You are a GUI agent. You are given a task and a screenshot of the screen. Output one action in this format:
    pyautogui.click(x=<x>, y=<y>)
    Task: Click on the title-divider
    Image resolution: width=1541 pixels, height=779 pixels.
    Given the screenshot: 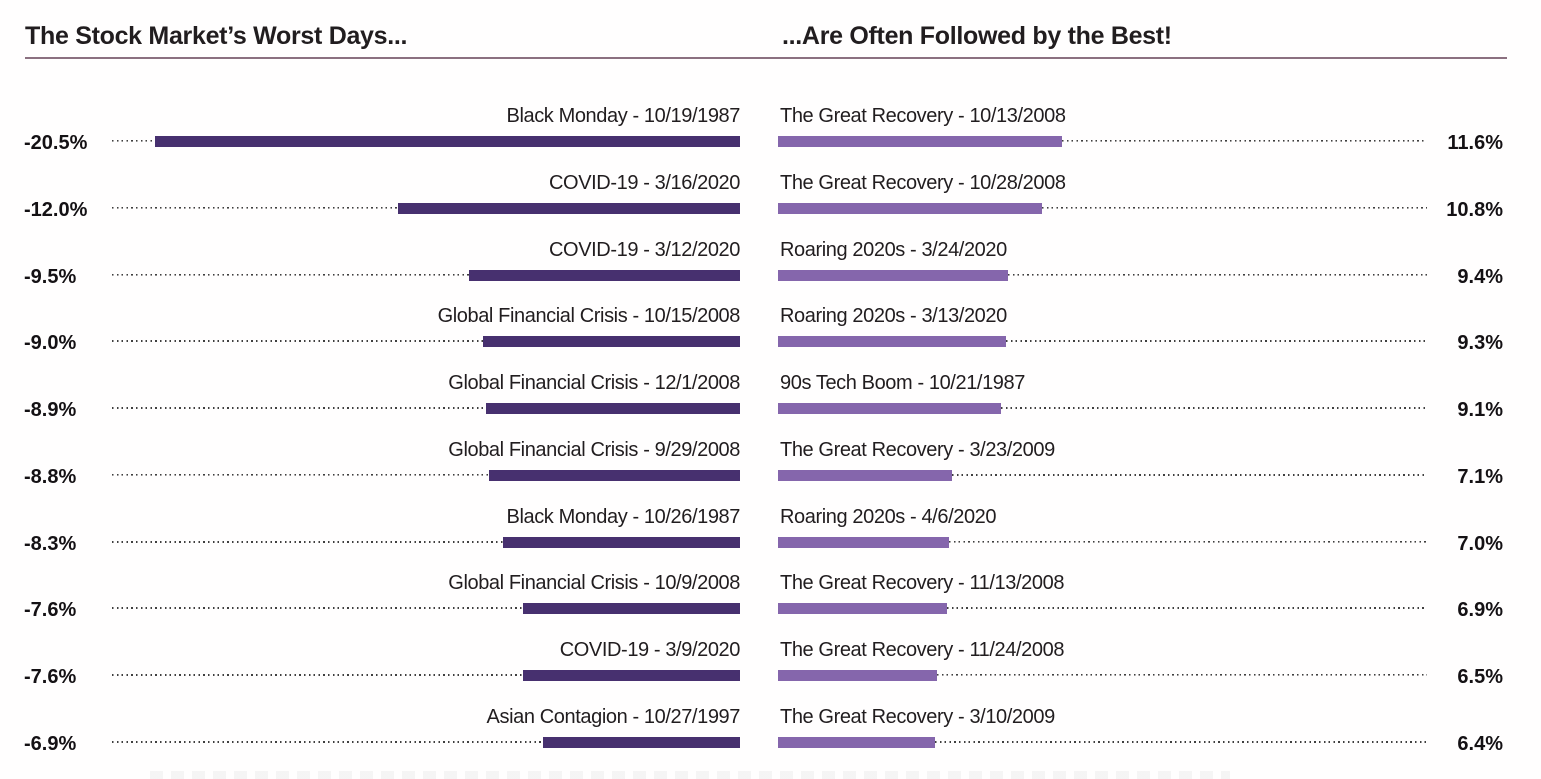 What is the action you would take?
    pyautogui.click(x=766, y=58)
    